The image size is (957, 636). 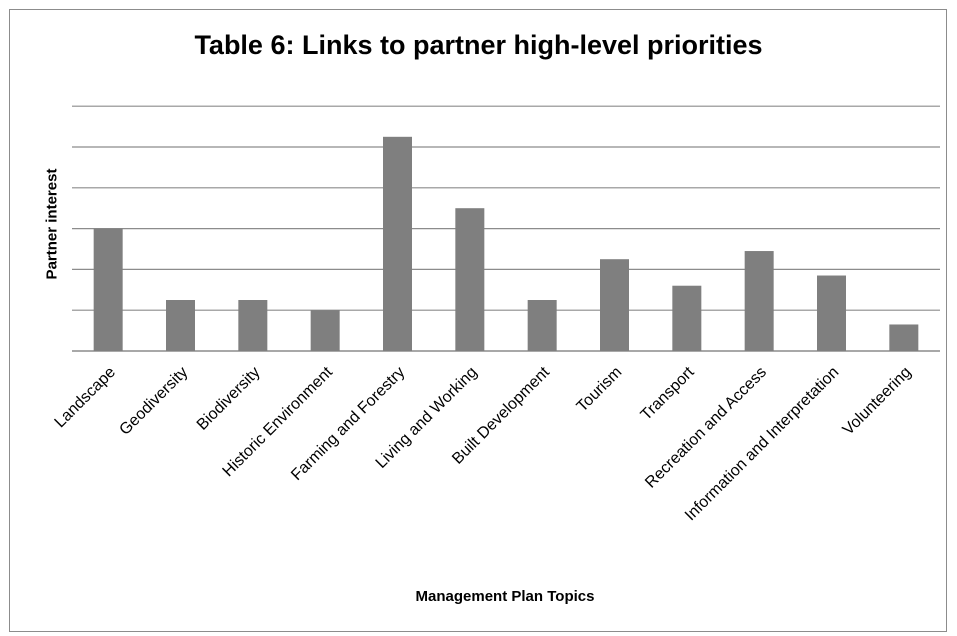 I want to click on x-tick-label: Transport, so click(x=668, y=393).